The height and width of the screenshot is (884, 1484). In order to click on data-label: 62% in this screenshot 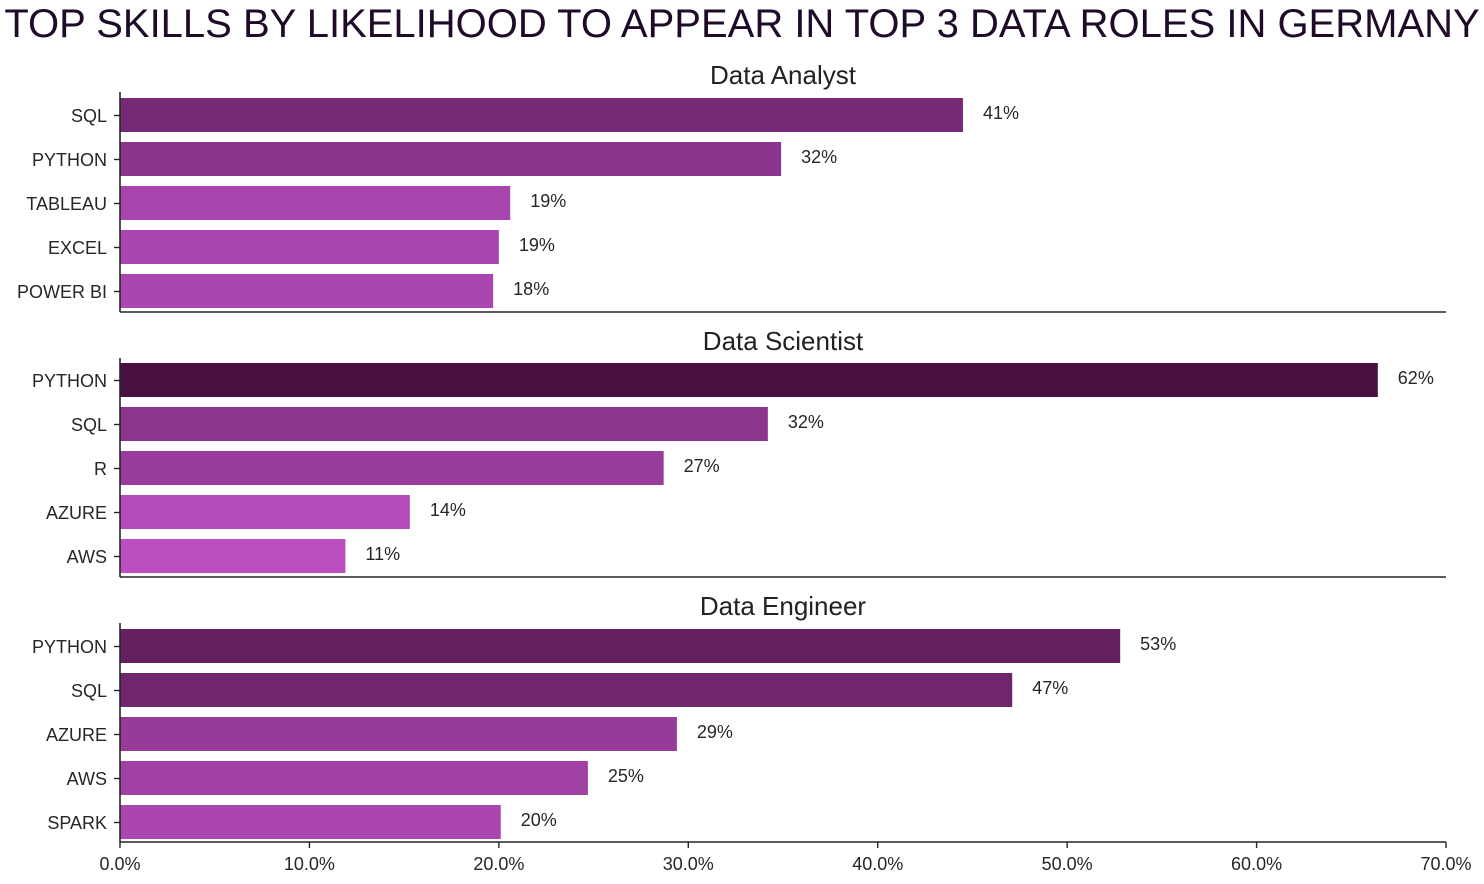, I will do `click(1416, 378)`.